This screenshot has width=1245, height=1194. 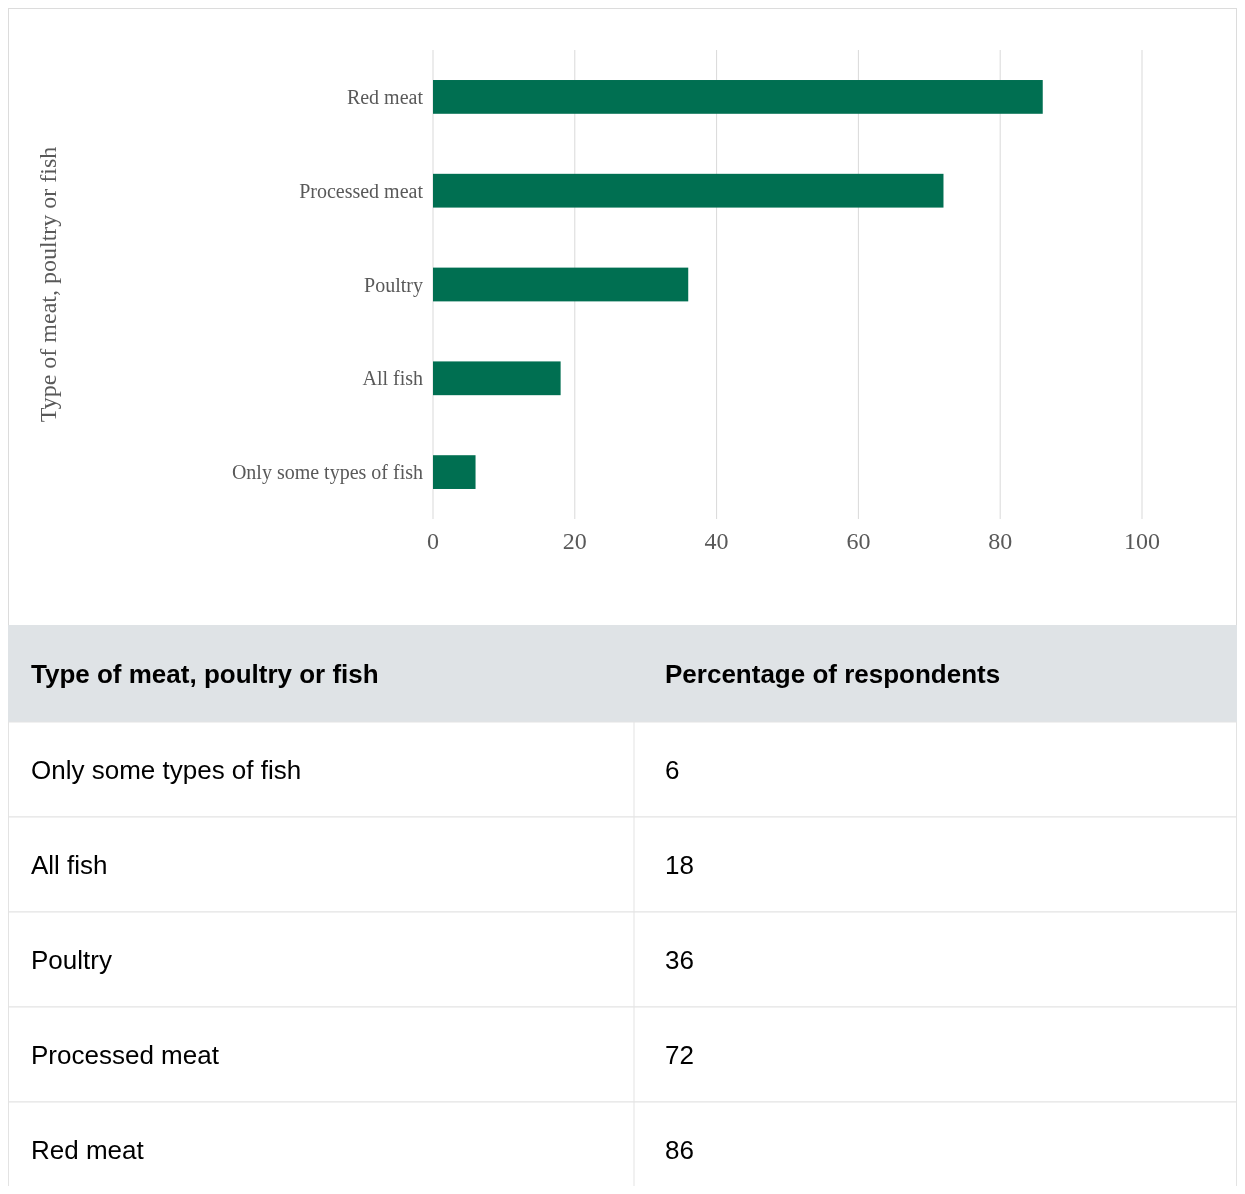 What do you see at coordinates (433, 541) in the screenshot?
I see `x-tick-label: 0` at bounding box center [433, 541].